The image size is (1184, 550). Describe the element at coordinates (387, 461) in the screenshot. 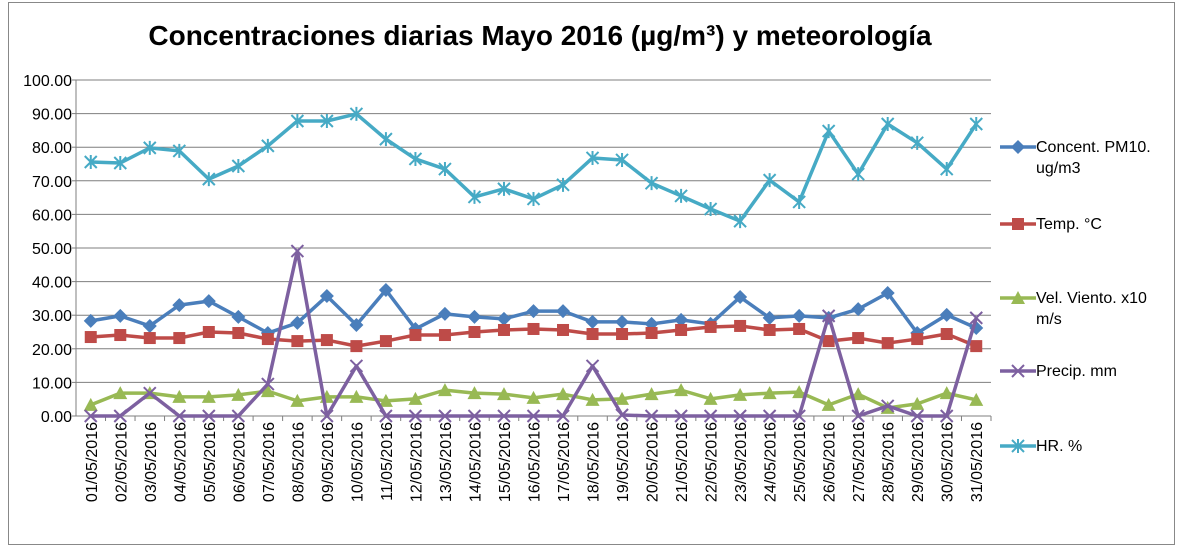

I see `x-tick-label: 11/05/2016` at that location.